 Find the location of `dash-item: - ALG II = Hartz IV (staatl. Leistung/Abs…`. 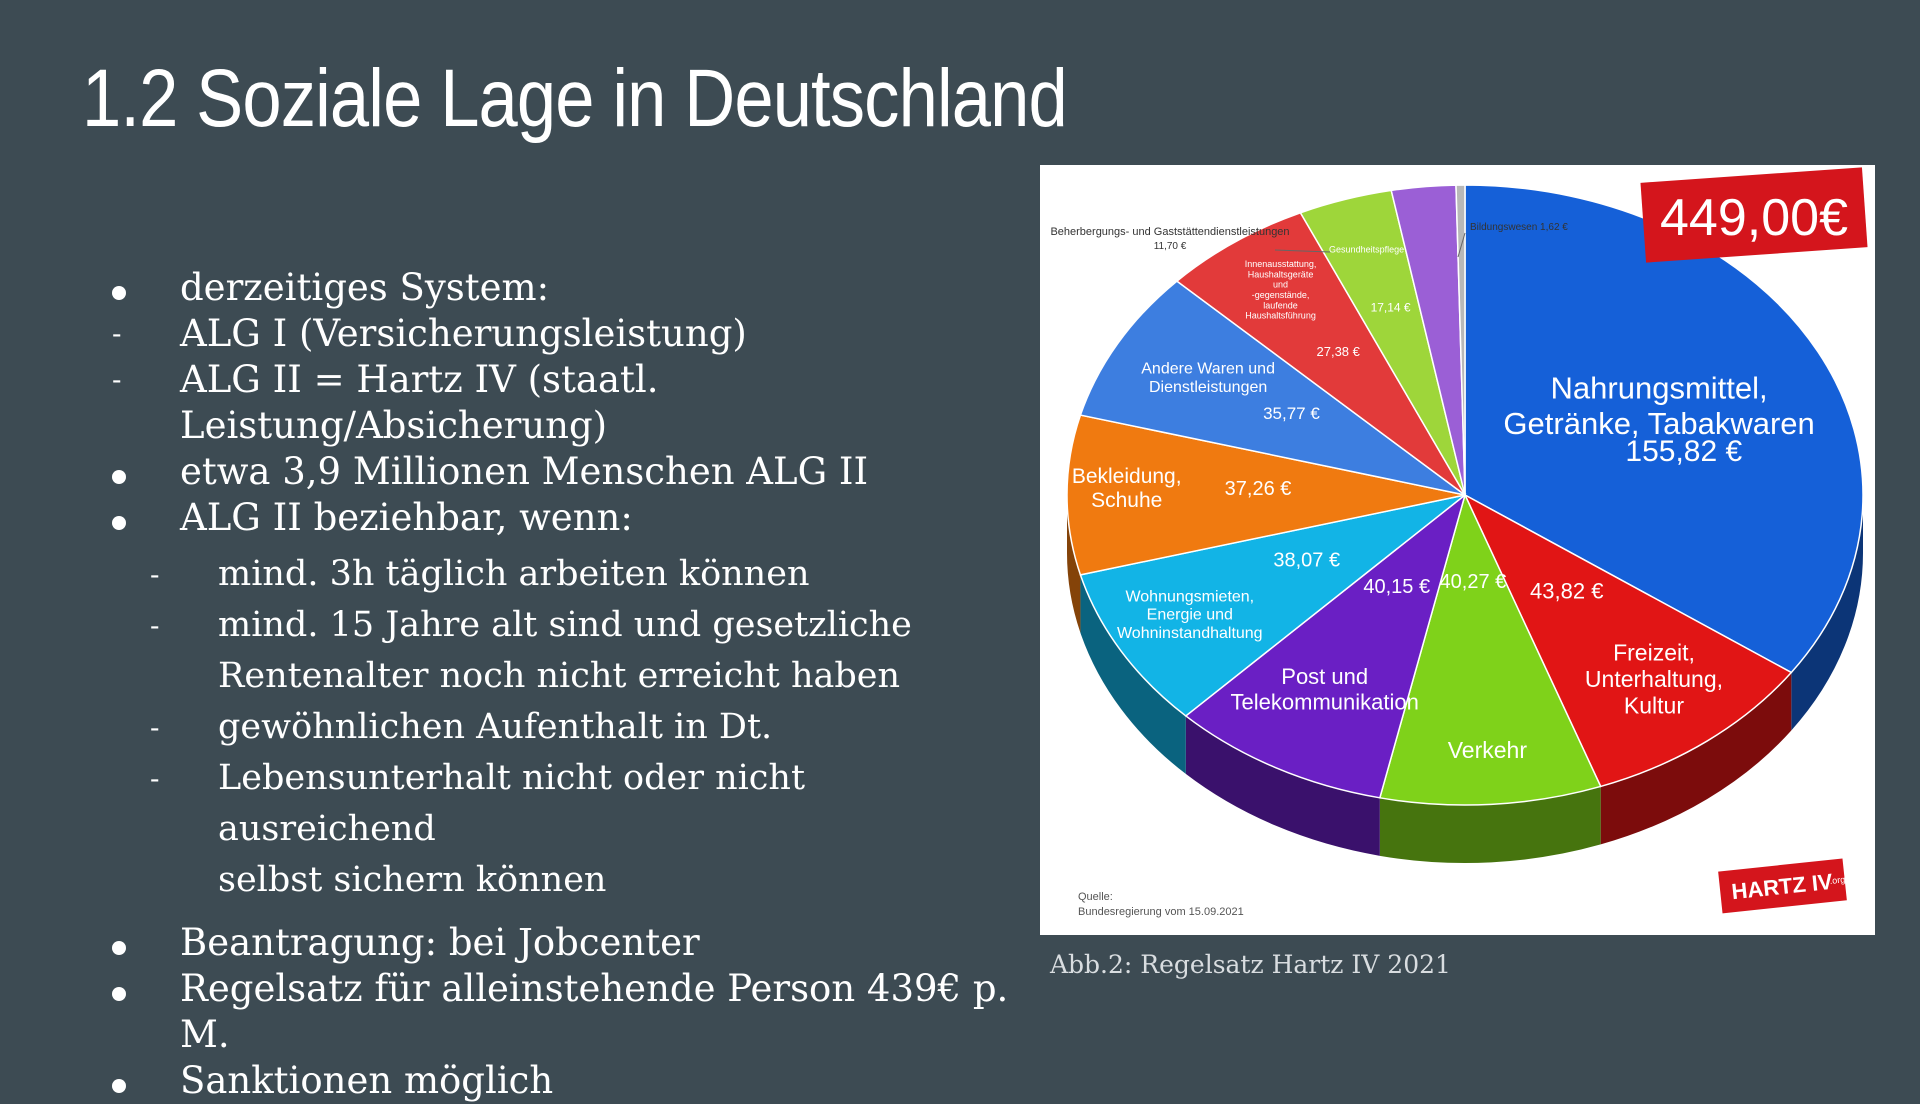

dash-item: - ALG II = Hartz IV (staatl. Leistung/Abs… is located at coordinates (572, 403).